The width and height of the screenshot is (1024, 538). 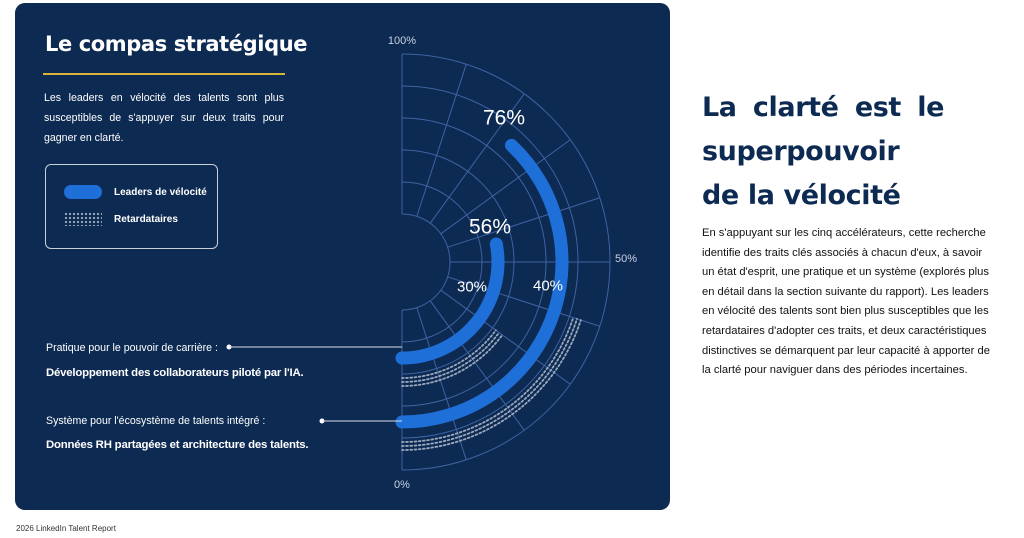 What do you see at coordinates (504, 117) in the screenshot?
I see `data-label-leaders: 76%` at bounding box center [504, 117].